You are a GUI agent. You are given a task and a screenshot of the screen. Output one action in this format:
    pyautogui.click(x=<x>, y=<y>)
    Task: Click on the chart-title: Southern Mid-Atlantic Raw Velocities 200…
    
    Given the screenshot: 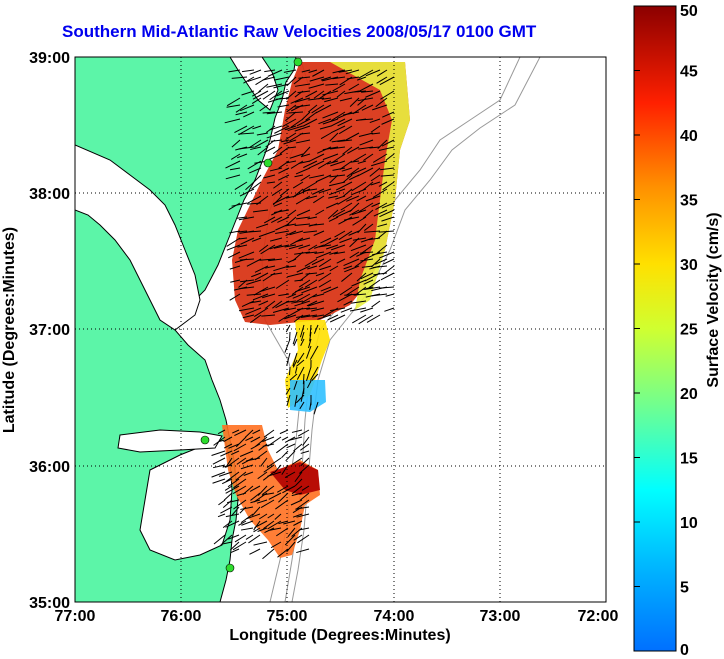 What is the action you would take?
    pyautogui.click(x=299, y=31)
    